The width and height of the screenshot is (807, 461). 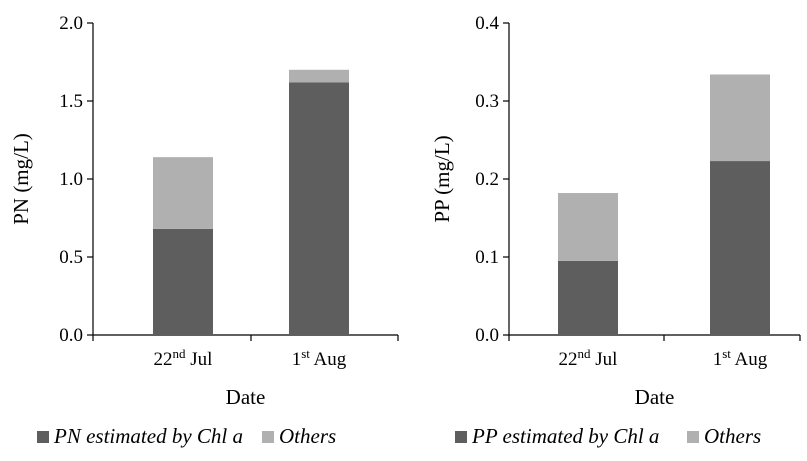 I want to click on chart1-y-tick-label: 1.5, so click(x=71, y=101).